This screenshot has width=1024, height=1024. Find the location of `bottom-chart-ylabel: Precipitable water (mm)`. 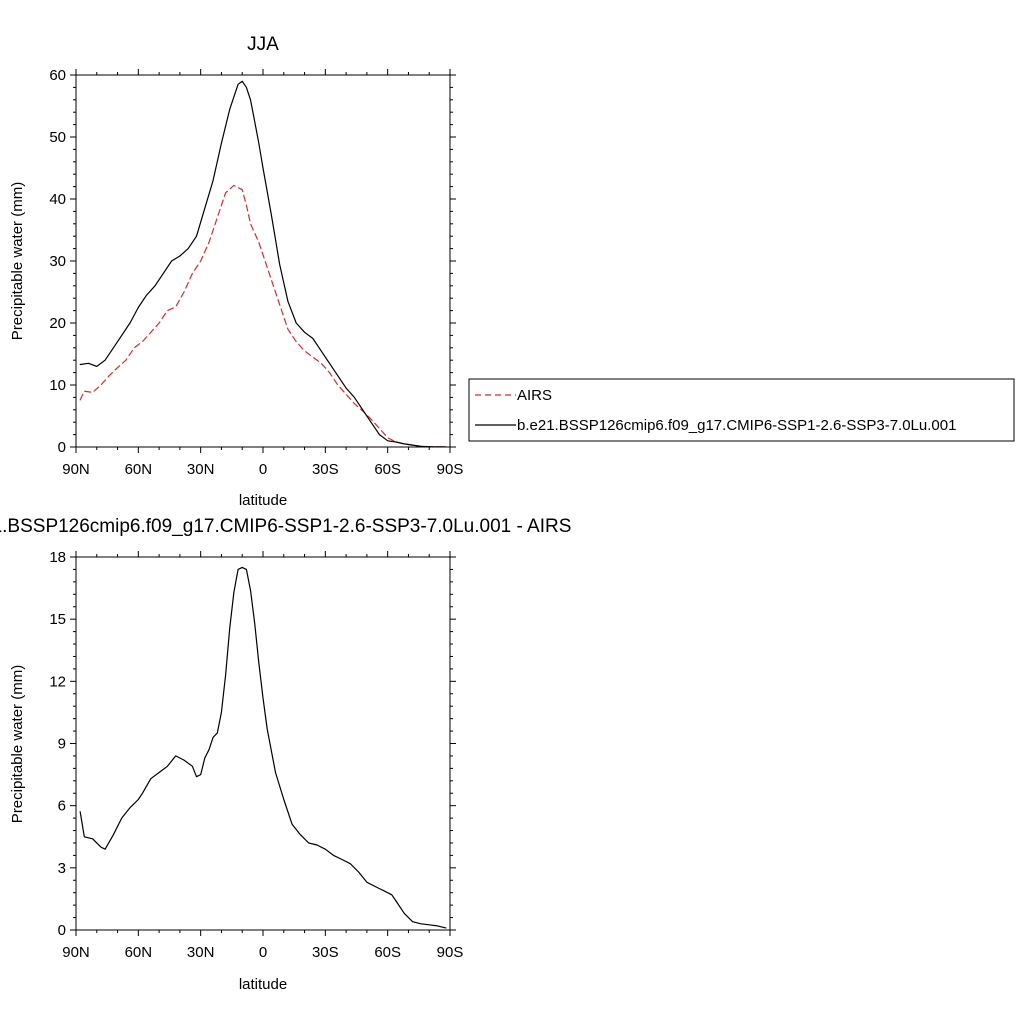

bottom-chart-ylabel: Precipitable water (mm) is located at coordinates (17, 744).